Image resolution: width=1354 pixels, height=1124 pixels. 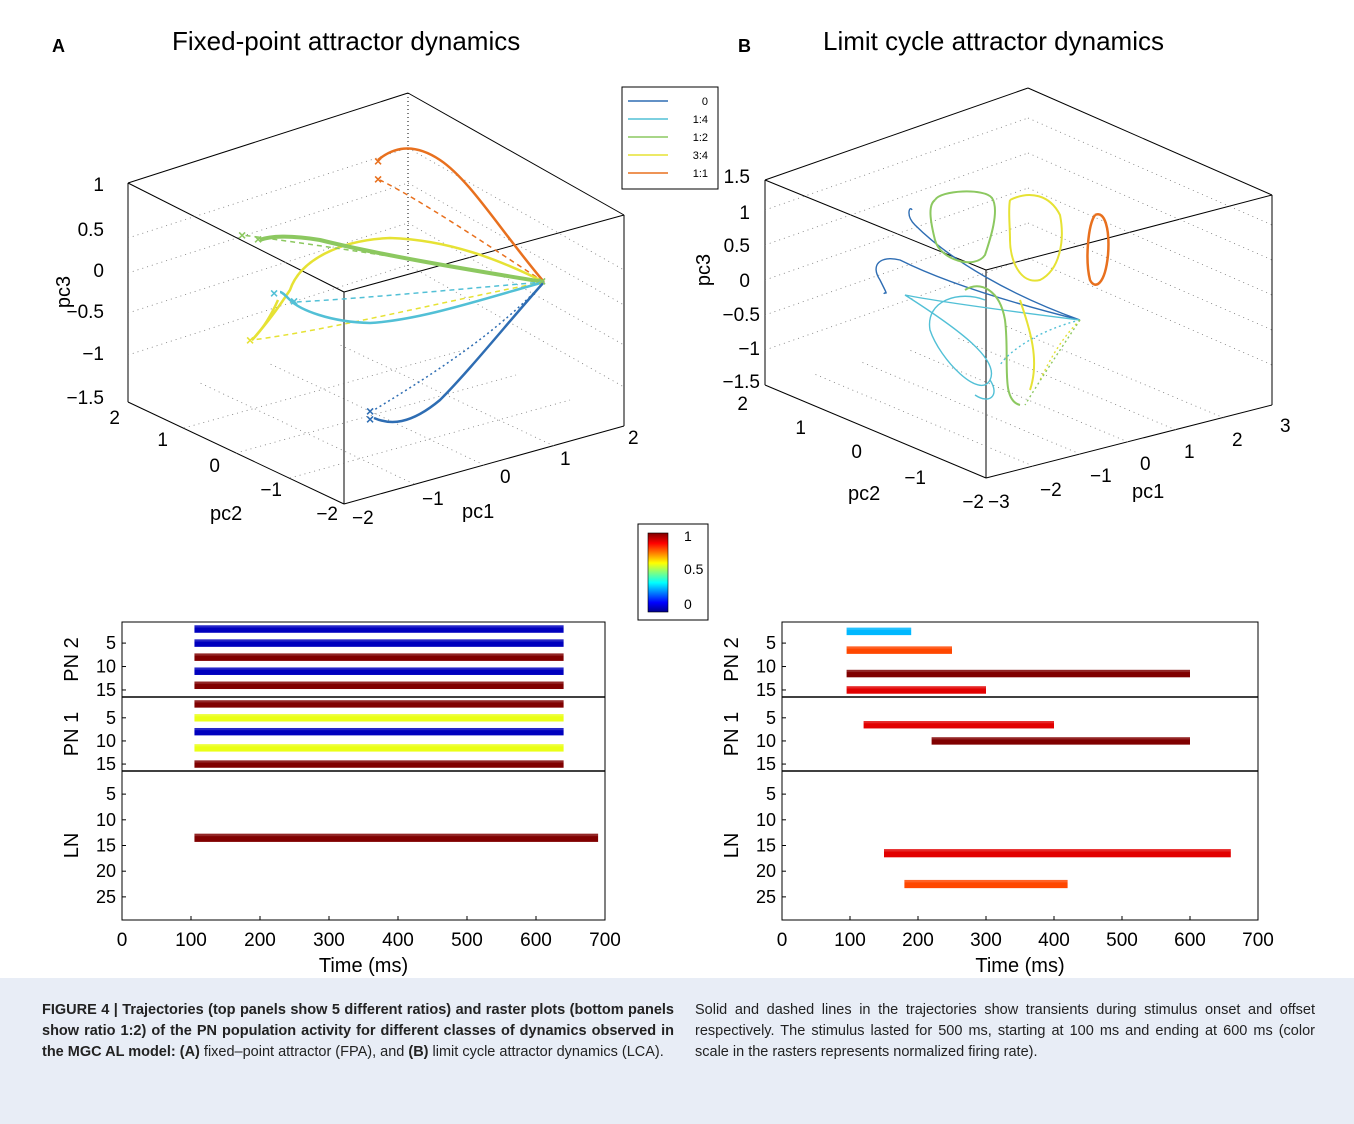 What do you see at coordinates (744, 46) in the screenshot?
I see `panel-b-letter: B` at bounding box center [744, 46].